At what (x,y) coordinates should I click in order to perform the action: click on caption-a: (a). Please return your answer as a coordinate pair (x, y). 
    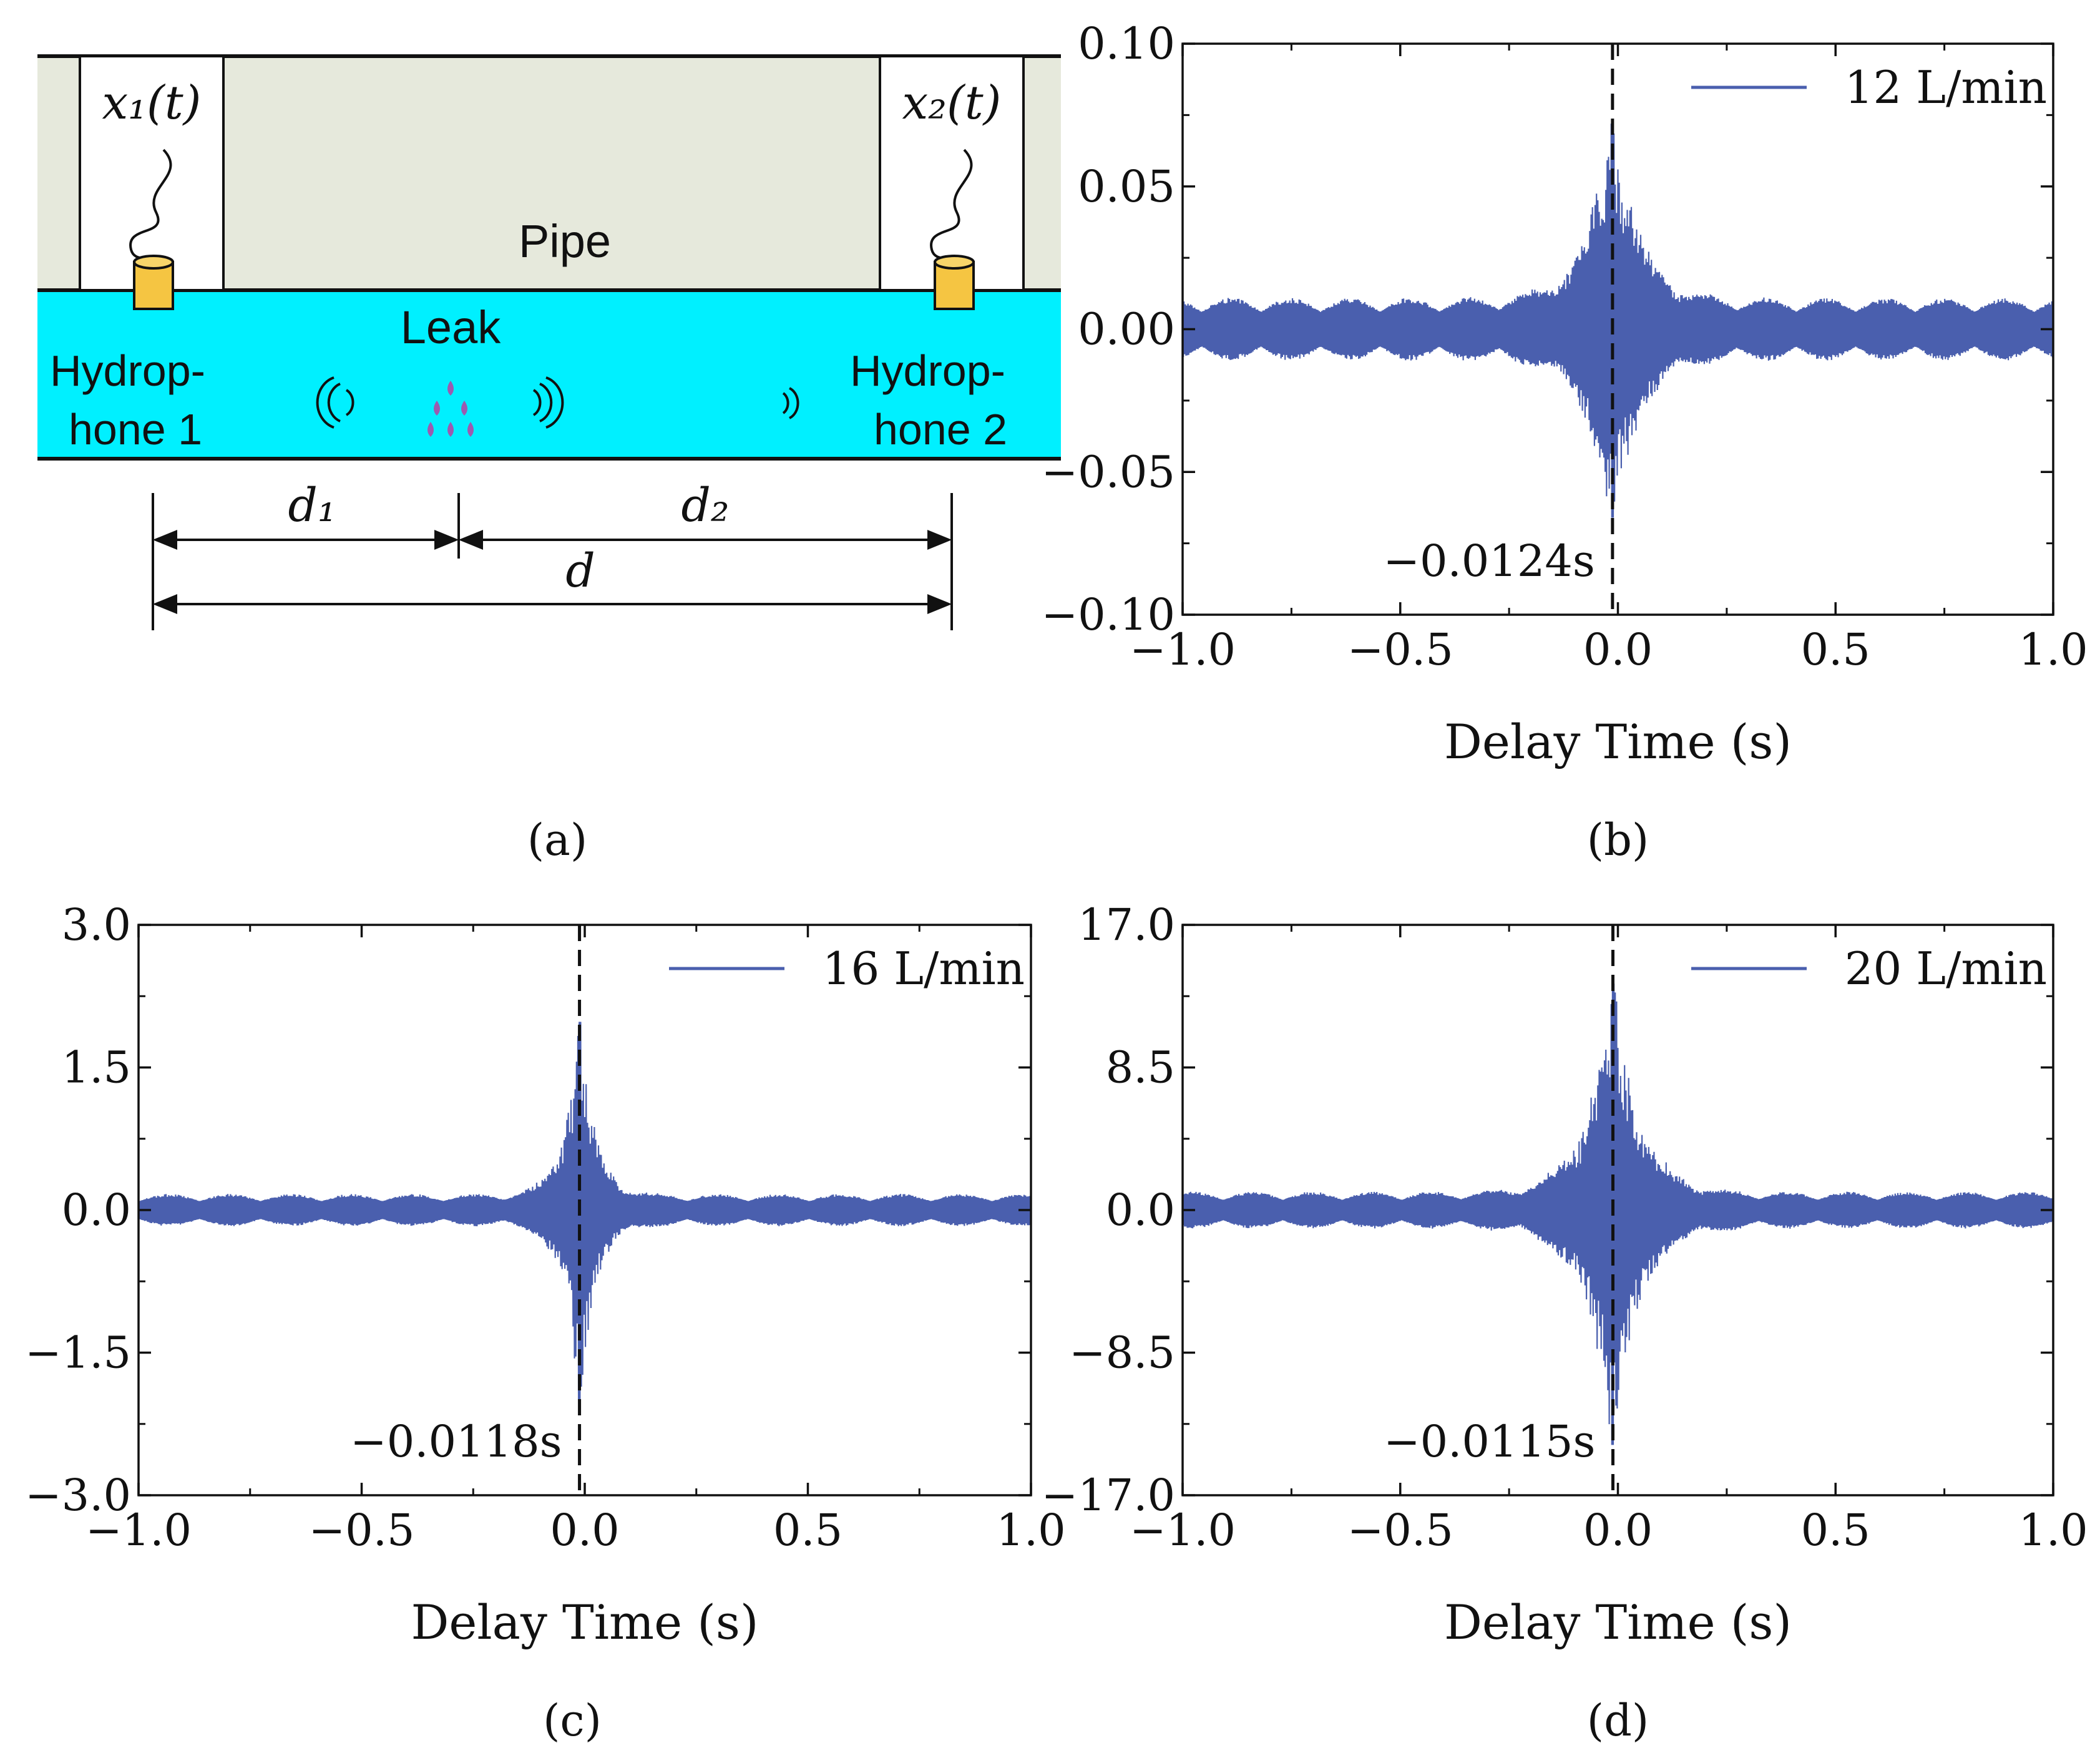
    Looking at the image, I should click on (557, 840).